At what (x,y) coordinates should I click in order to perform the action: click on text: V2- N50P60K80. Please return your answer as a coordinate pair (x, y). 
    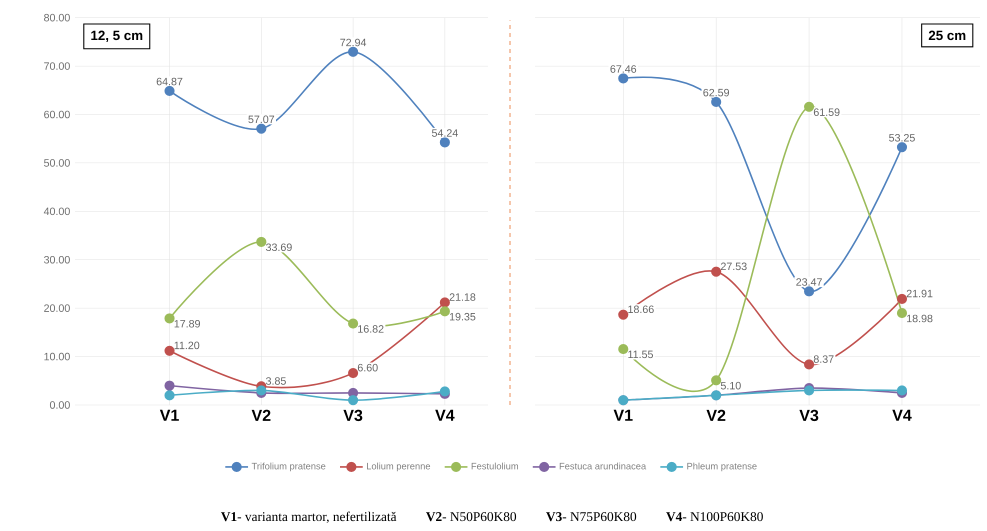
    Looking at the image, I should click on (471, 517).